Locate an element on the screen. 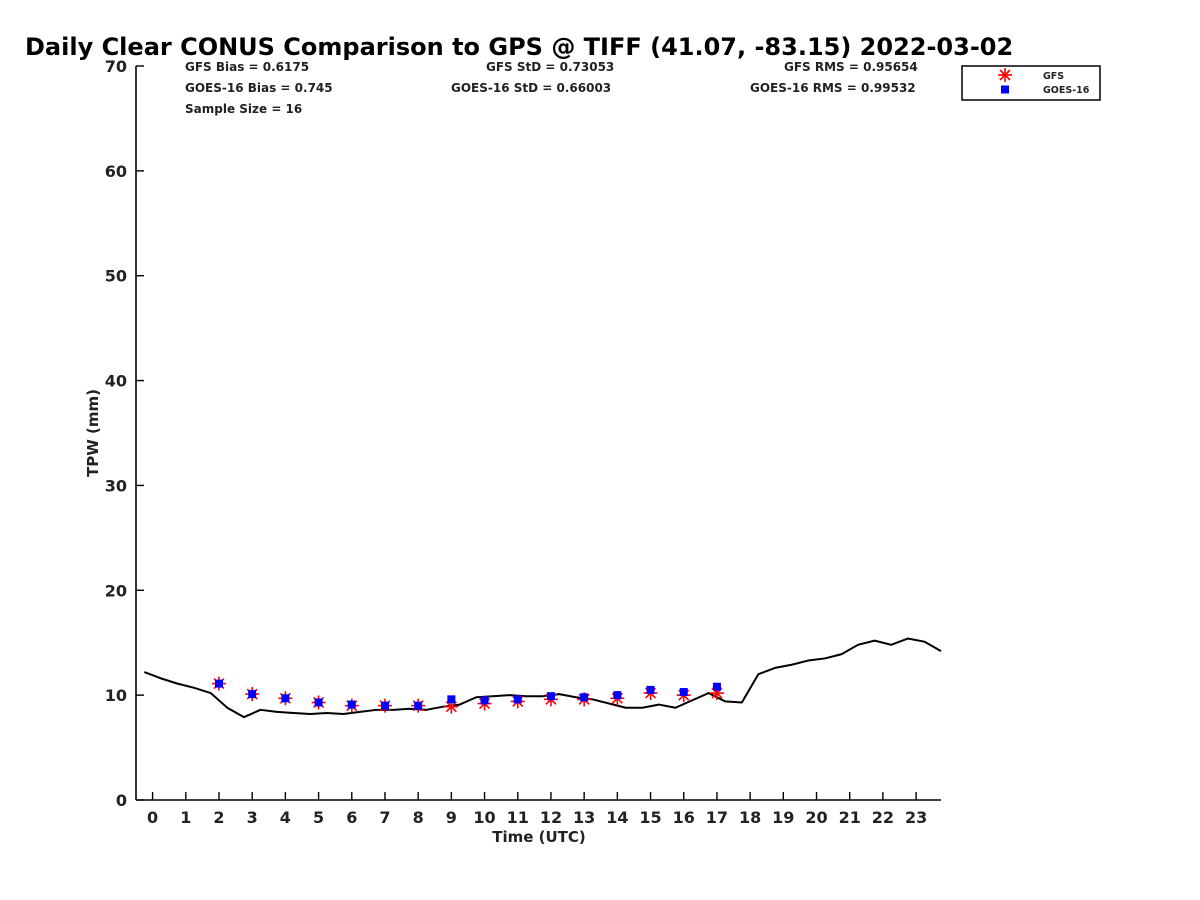  y-tick-label: 50 is located at coordinates (116, 276).